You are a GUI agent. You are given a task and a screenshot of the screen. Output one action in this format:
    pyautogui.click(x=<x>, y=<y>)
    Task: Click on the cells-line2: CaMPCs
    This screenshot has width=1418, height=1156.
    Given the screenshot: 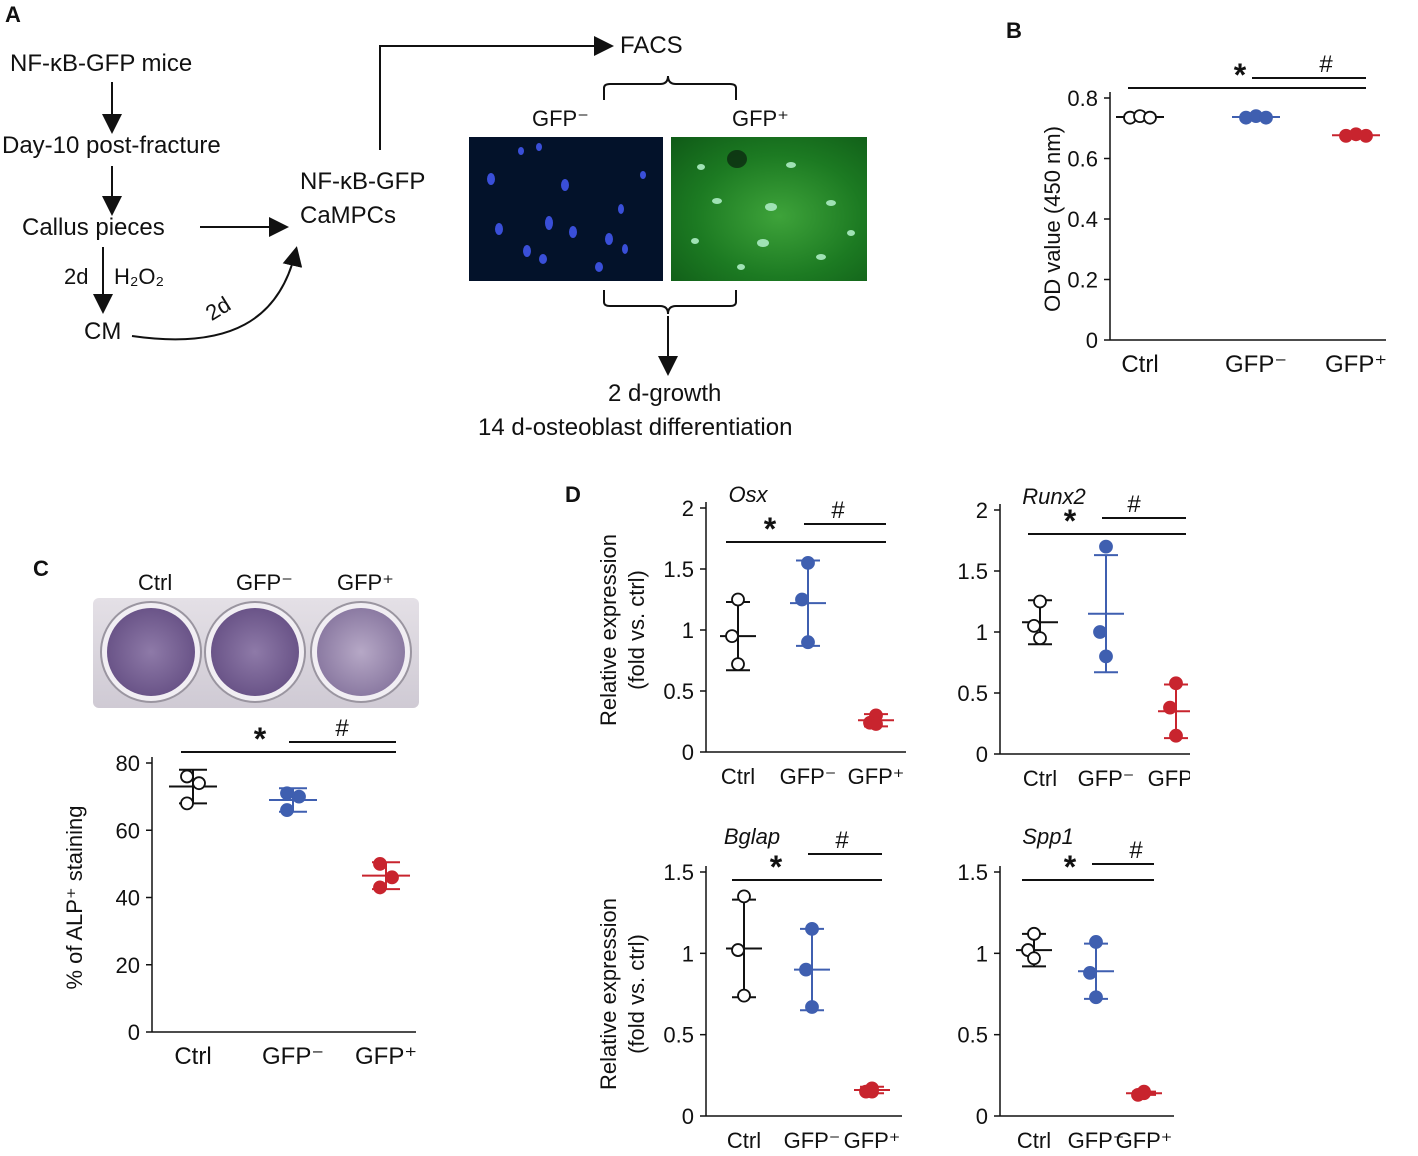 What is the action you would take?
    pyautogui.click(x=348, y=215)
    